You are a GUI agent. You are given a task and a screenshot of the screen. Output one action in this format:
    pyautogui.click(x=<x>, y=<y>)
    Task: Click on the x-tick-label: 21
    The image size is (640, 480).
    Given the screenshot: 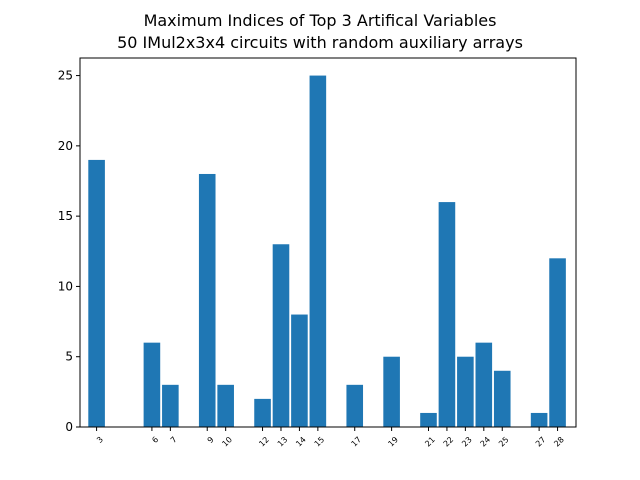 What is the action you would take?
    pyautogui.click(x=430, y=442)
    